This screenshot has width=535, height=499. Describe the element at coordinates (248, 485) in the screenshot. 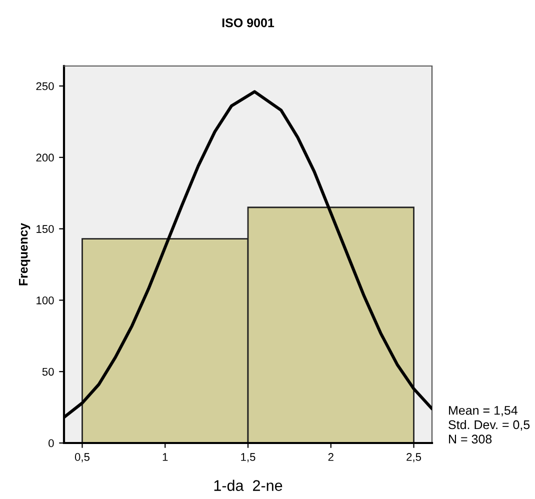

I see `x-axis-title: 1-da 2-ne` at that location.